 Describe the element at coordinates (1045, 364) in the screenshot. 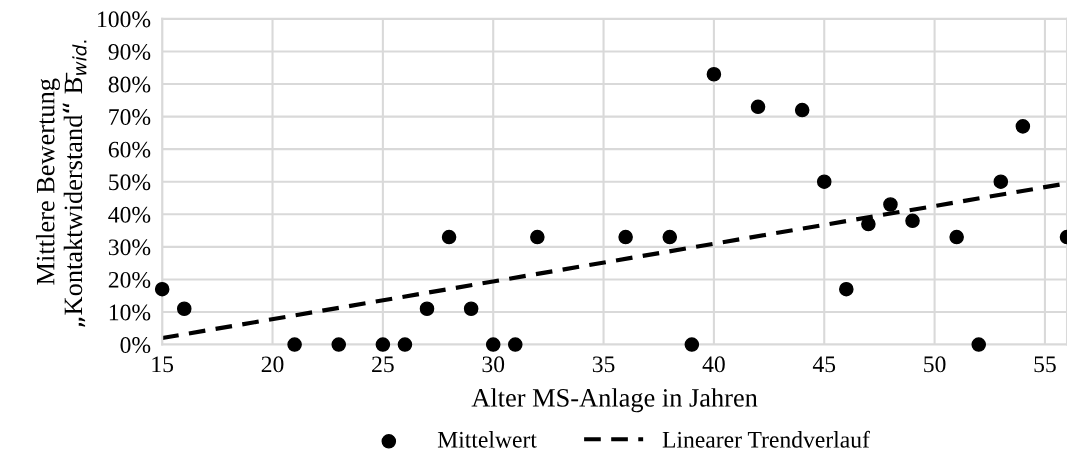

I see `x-tick-label: 55` at that location.